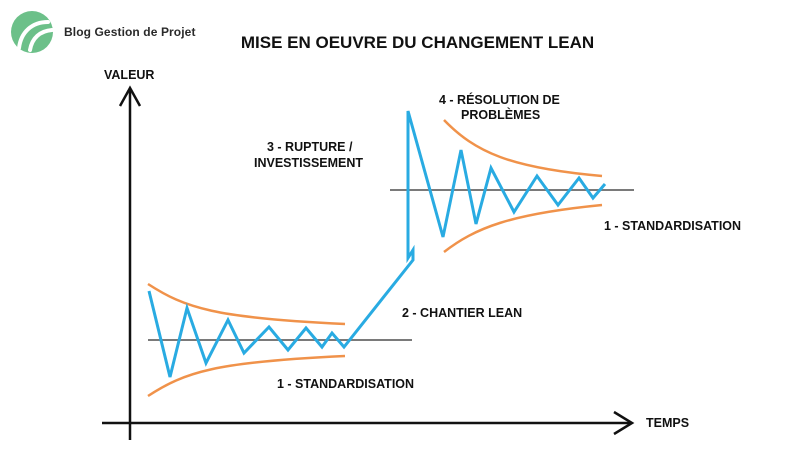 The height and width of the screenshot is (456, 811). What do you see at coordinates (499, 99) in the screenshot?
I see `label-resolution-line-1: 4 - RÉSOLUTION DE` at bounding box center [499, 99].